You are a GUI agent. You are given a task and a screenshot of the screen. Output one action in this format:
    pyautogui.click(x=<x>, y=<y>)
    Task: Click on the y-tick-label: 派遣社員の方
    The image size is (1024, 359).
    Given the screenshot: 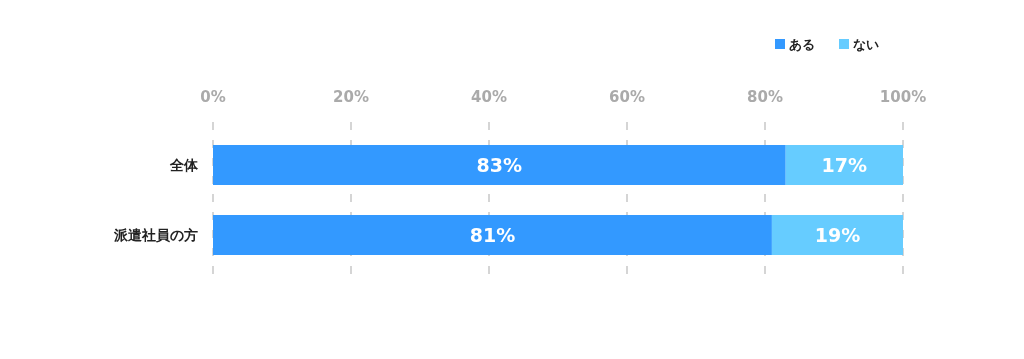 What is the action you would take?
    pyautogui.click(x=155, y=235)
    